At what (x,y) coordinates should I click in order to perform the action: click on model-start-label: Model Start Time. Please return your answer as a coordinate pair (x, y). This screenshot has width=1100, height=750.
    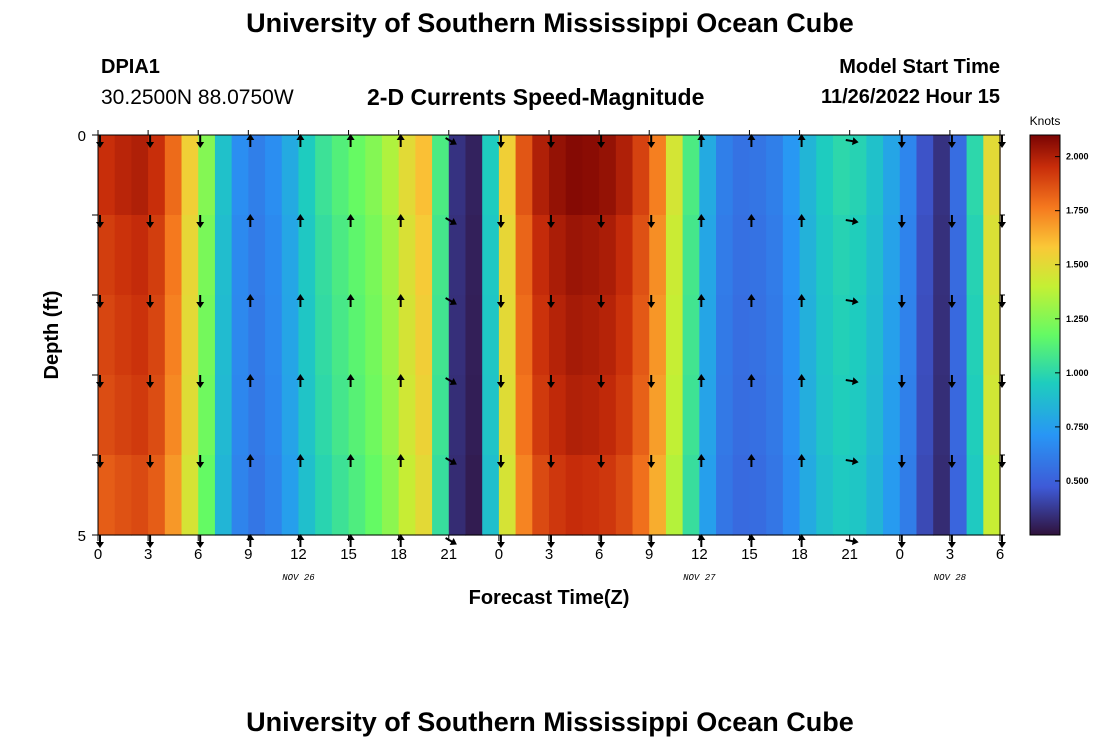
    Looking at the image, I should click on (919, 67).